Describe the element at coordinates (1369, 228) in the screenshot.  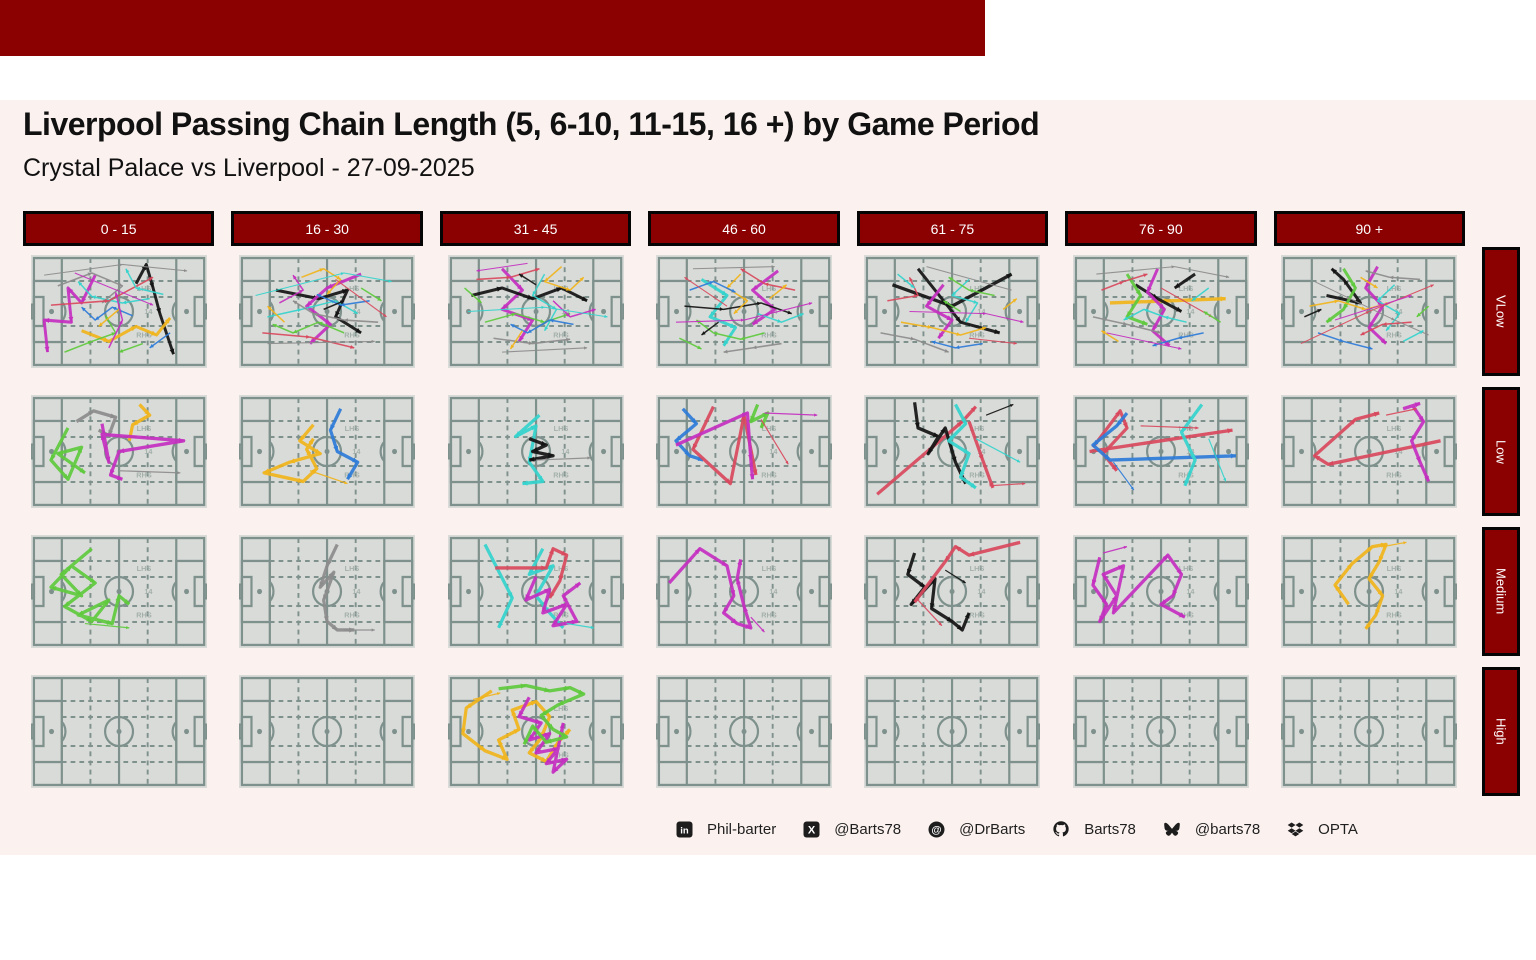
I see `period-header-90+: 90 +` at that location.